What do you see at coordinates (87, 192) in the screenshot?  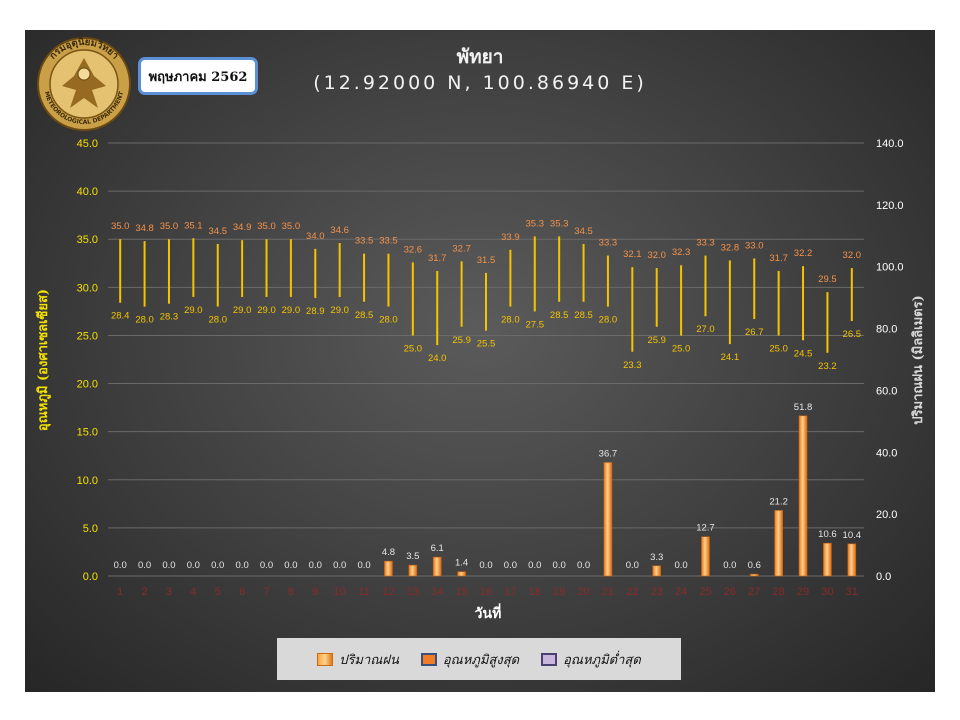 I see `y-left-tick-label: 40.0` at bounding box center [87, 192].